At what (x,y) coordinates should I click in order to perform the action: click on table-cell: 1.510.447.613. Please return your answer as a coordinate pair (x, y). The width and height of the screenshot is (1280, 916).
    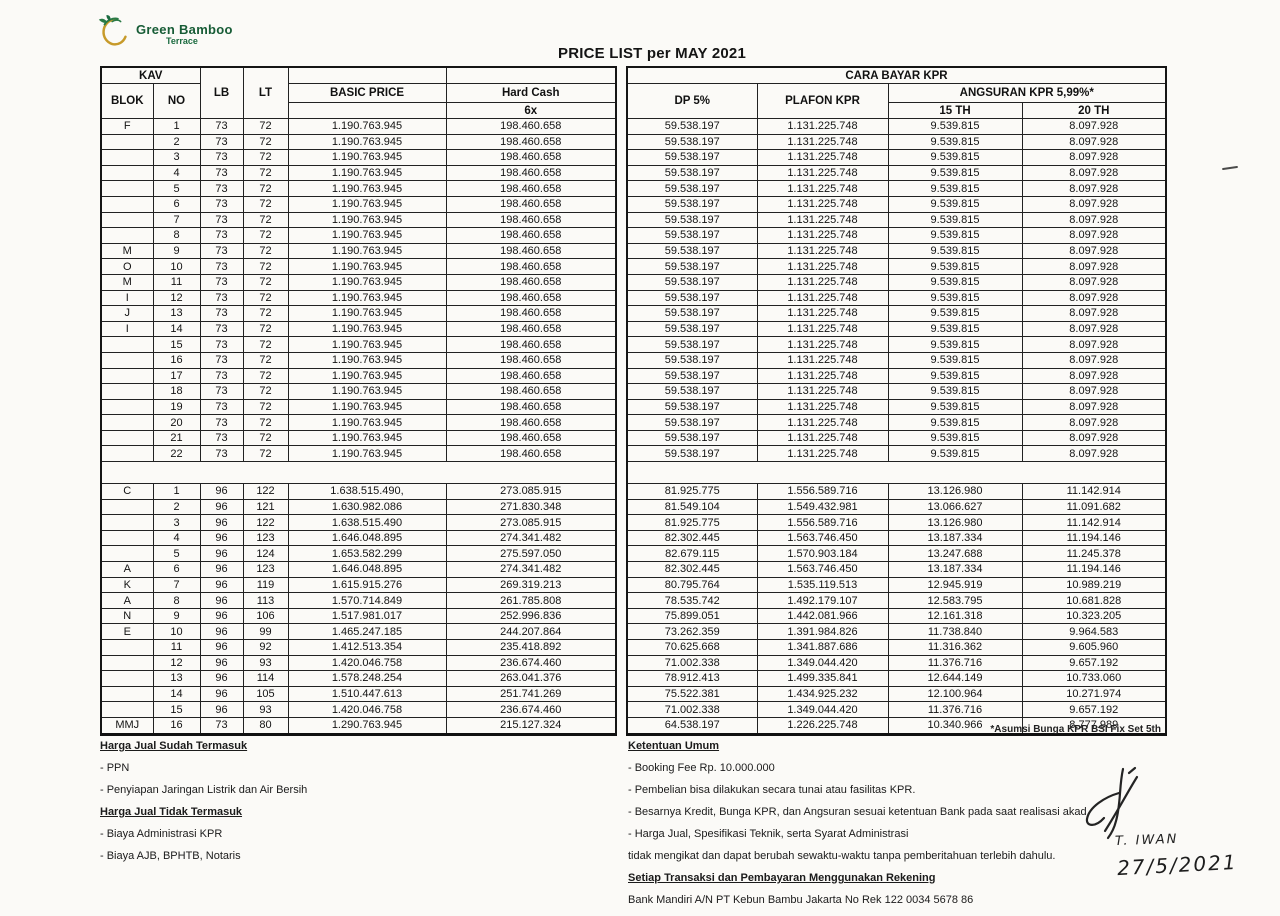
    Looking at the image, I should click on (367, 694).